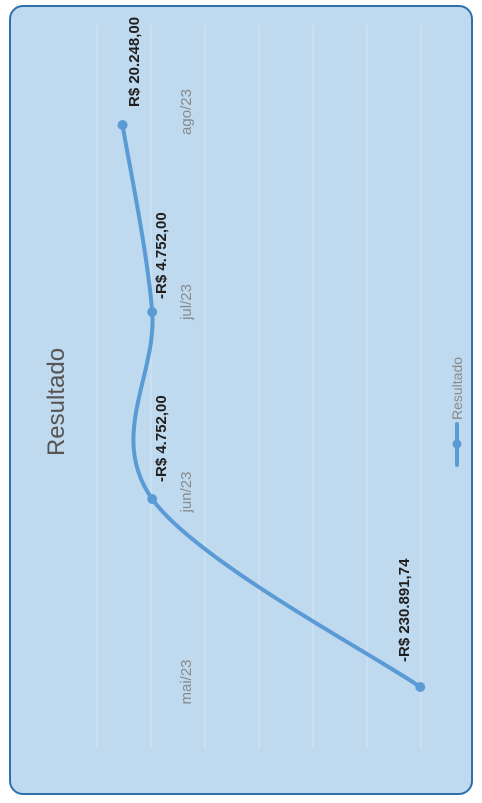 The image size is (482, 803). What do you see at coordinates (457, 388) in the screenshot?
I see `legend-label-resultado: Resultado` at bounding box center [457, 388].